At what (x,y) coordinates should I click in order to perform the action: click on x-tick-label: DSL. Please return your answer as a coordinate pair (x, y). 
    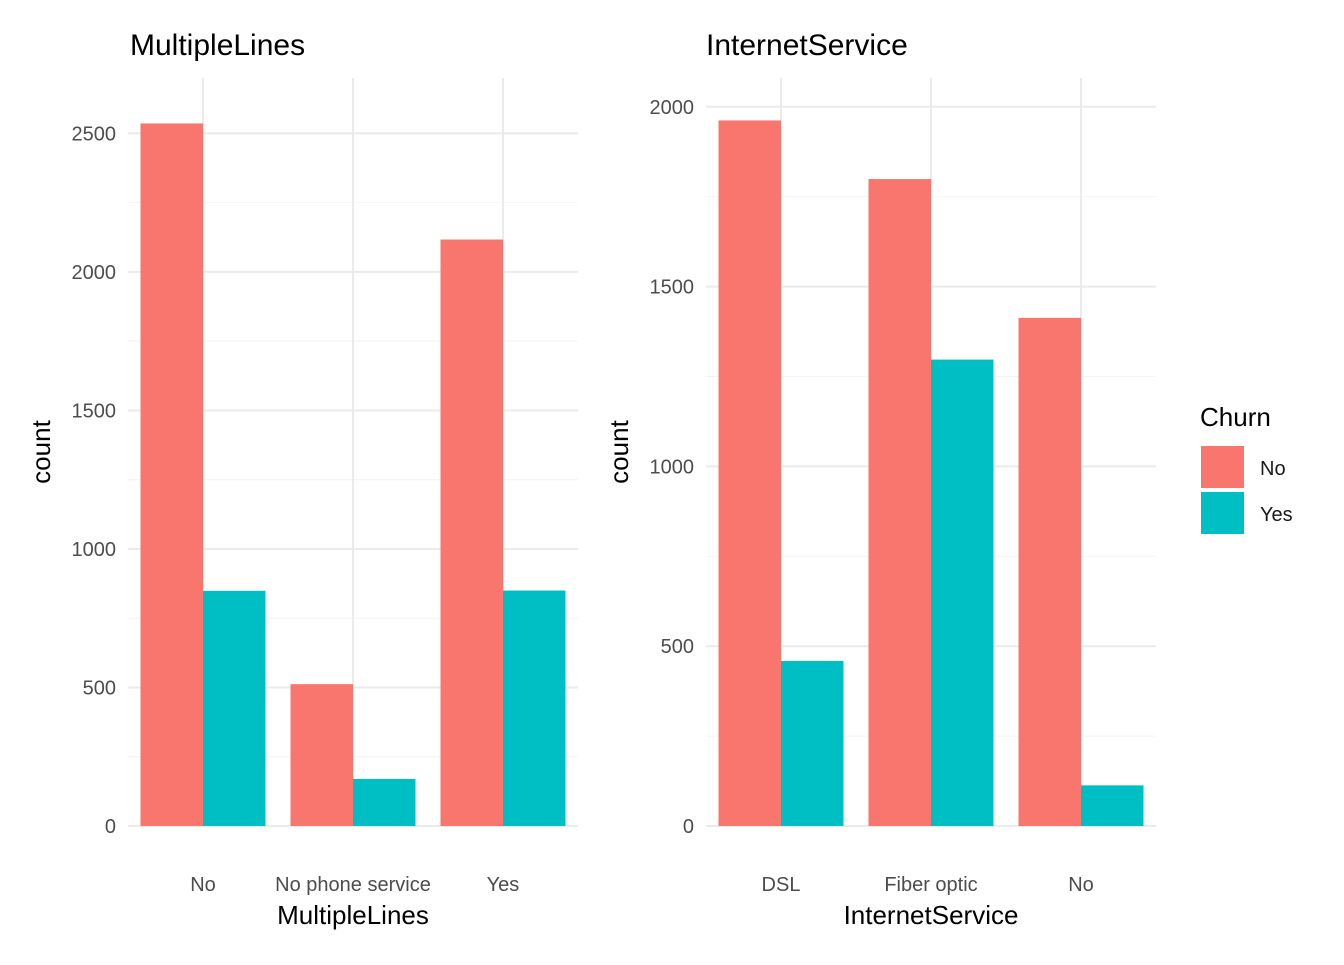
    Looking at the image, I should click on (781, 885).